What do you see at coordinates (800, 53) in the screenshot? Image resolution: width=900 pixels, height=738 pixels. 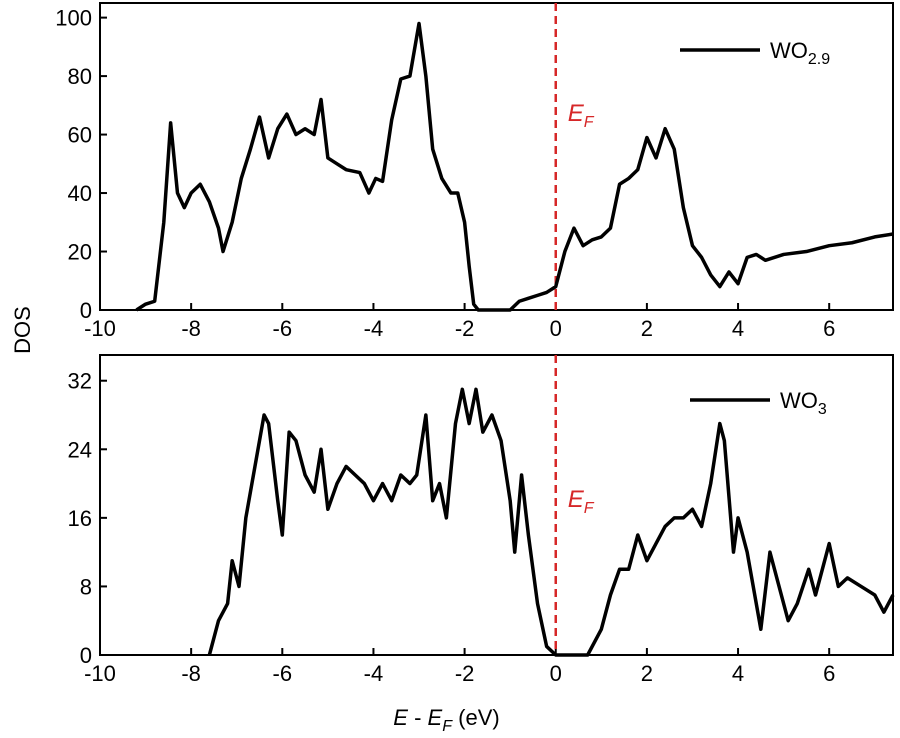 I see `legend-label: WO2.9` at bounding box center [800, 53].